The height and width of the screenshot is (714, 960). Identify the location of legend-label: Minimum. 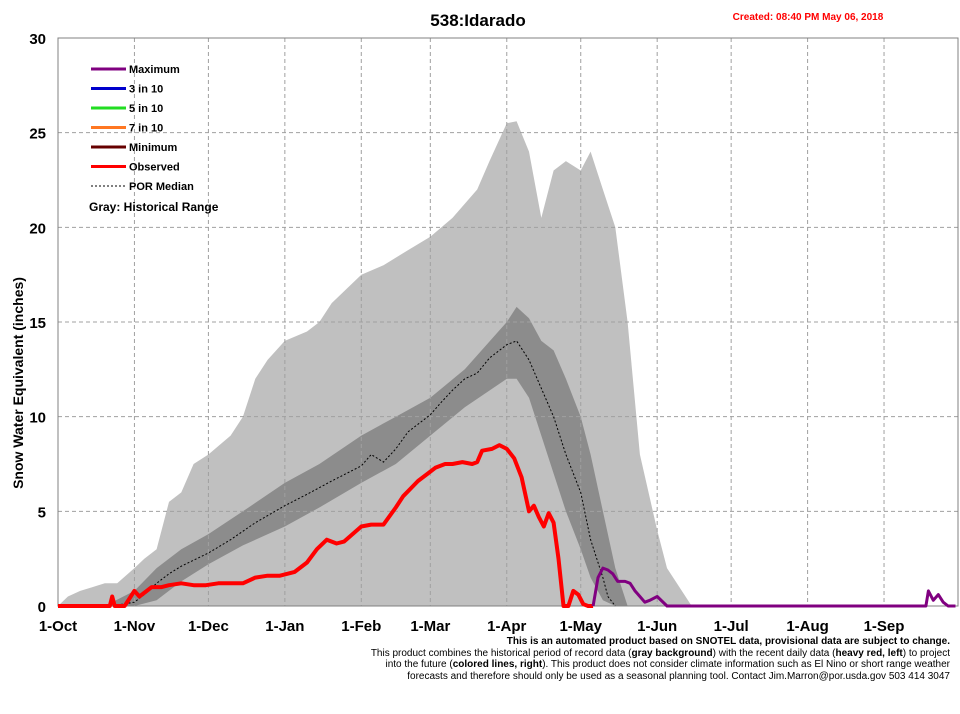
(153, 148).